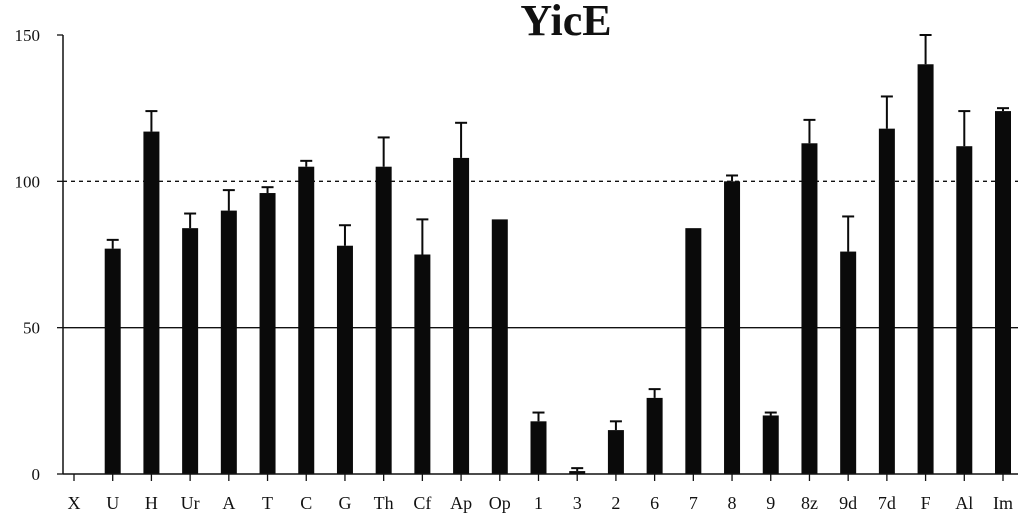 Image resolution: width=1024 pixels, height=520 pixels. Describe the element at coordinates (31, 328) in the screenshot. I see `y-tick-label: 50` at that location.